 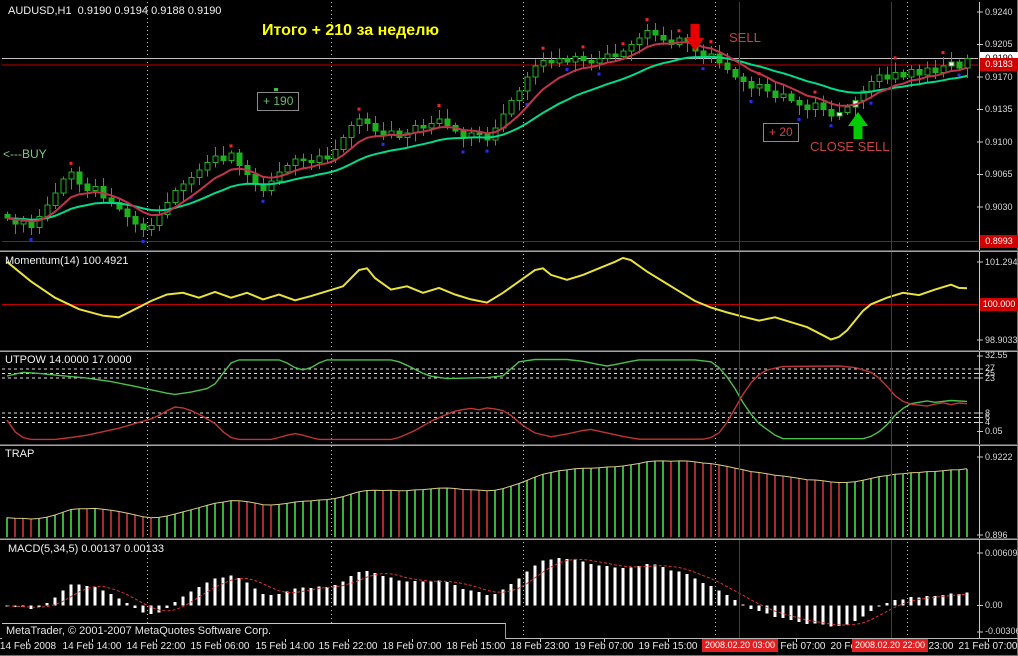 What do you see at coordinates (988, 417) in the screenshot?
I see `utpow-axis-label: 6` at bounding box center [988, 417].